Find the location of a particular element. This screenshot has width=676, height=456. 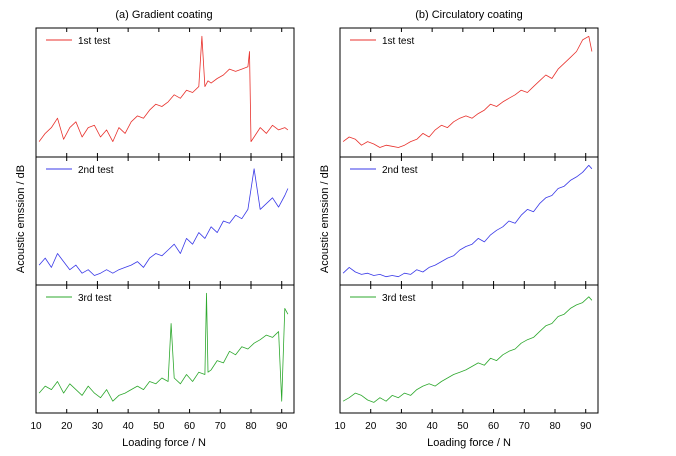

x-axis-label-b: Loading force / N is located at coordinates (469, 443).